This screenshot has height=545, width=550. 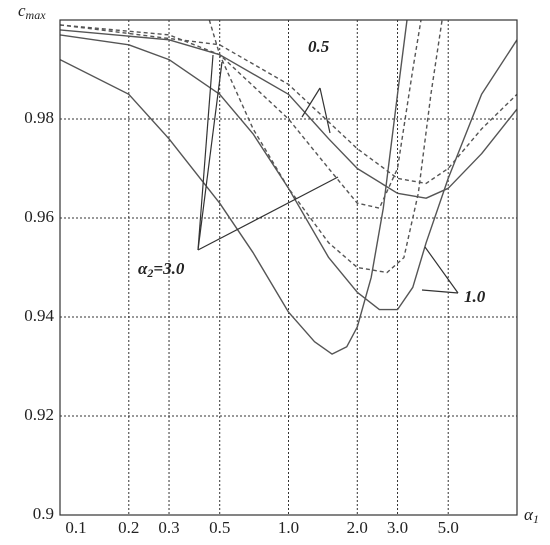 What do you see at coordinates (288, 527) in the screenshot?
I see `x-tick-label: 1.0` at bounding box center [288, 527].